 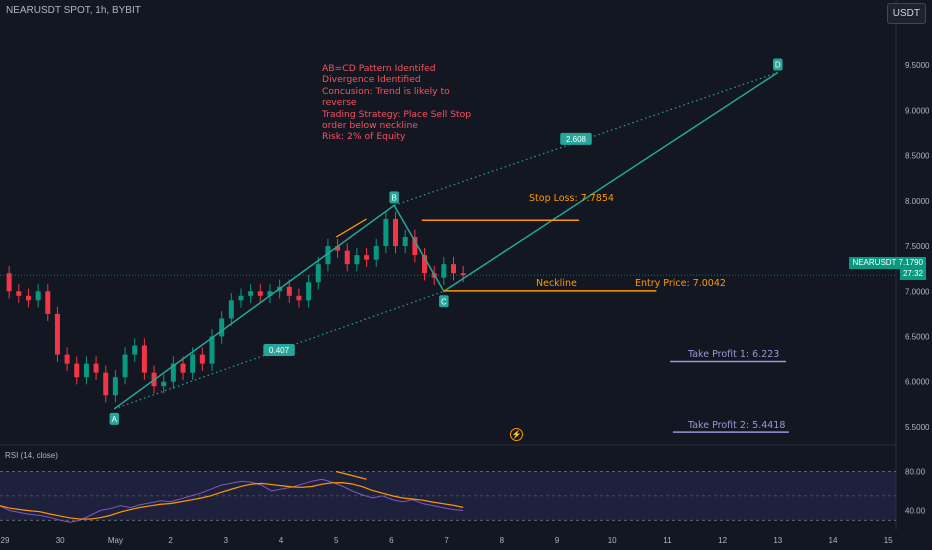 What do you see at coordinates (612, 540) in the screenshot?
I see `x-tick-label: 10` at bounding box center [612, 540].